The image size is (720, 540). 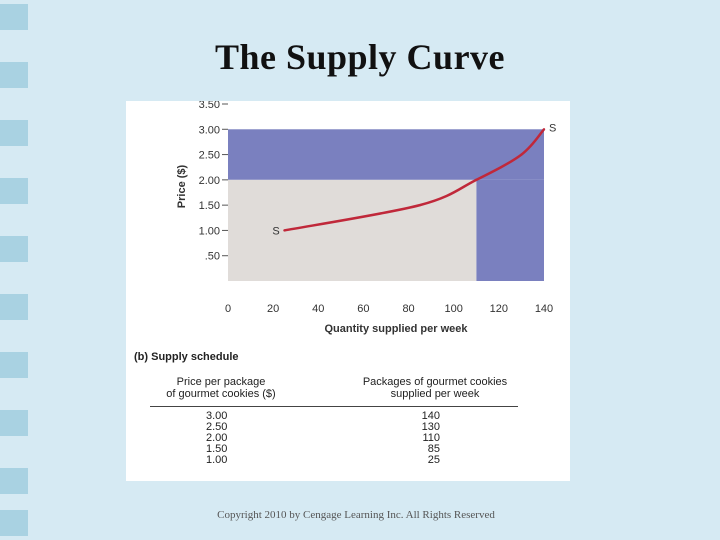 What do you see at coordinates (348, 449) in the screenshot?
I see `table-row: 1.50 85` at bounding box center [348, 449].